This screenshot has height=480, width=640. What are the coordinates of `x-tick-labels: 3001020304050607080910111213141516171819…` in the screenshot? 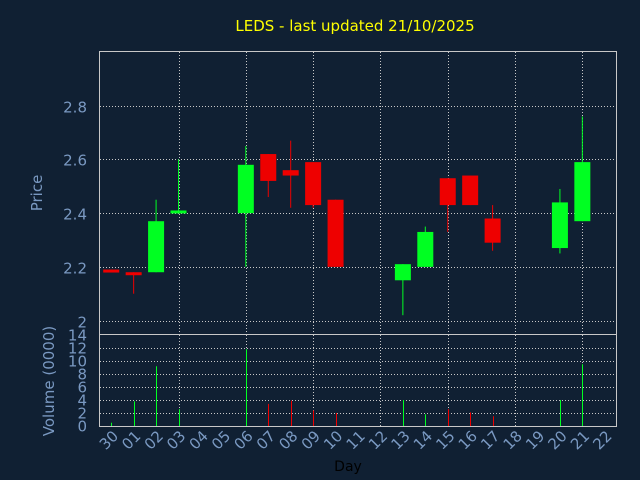 It's located at (356, 440).